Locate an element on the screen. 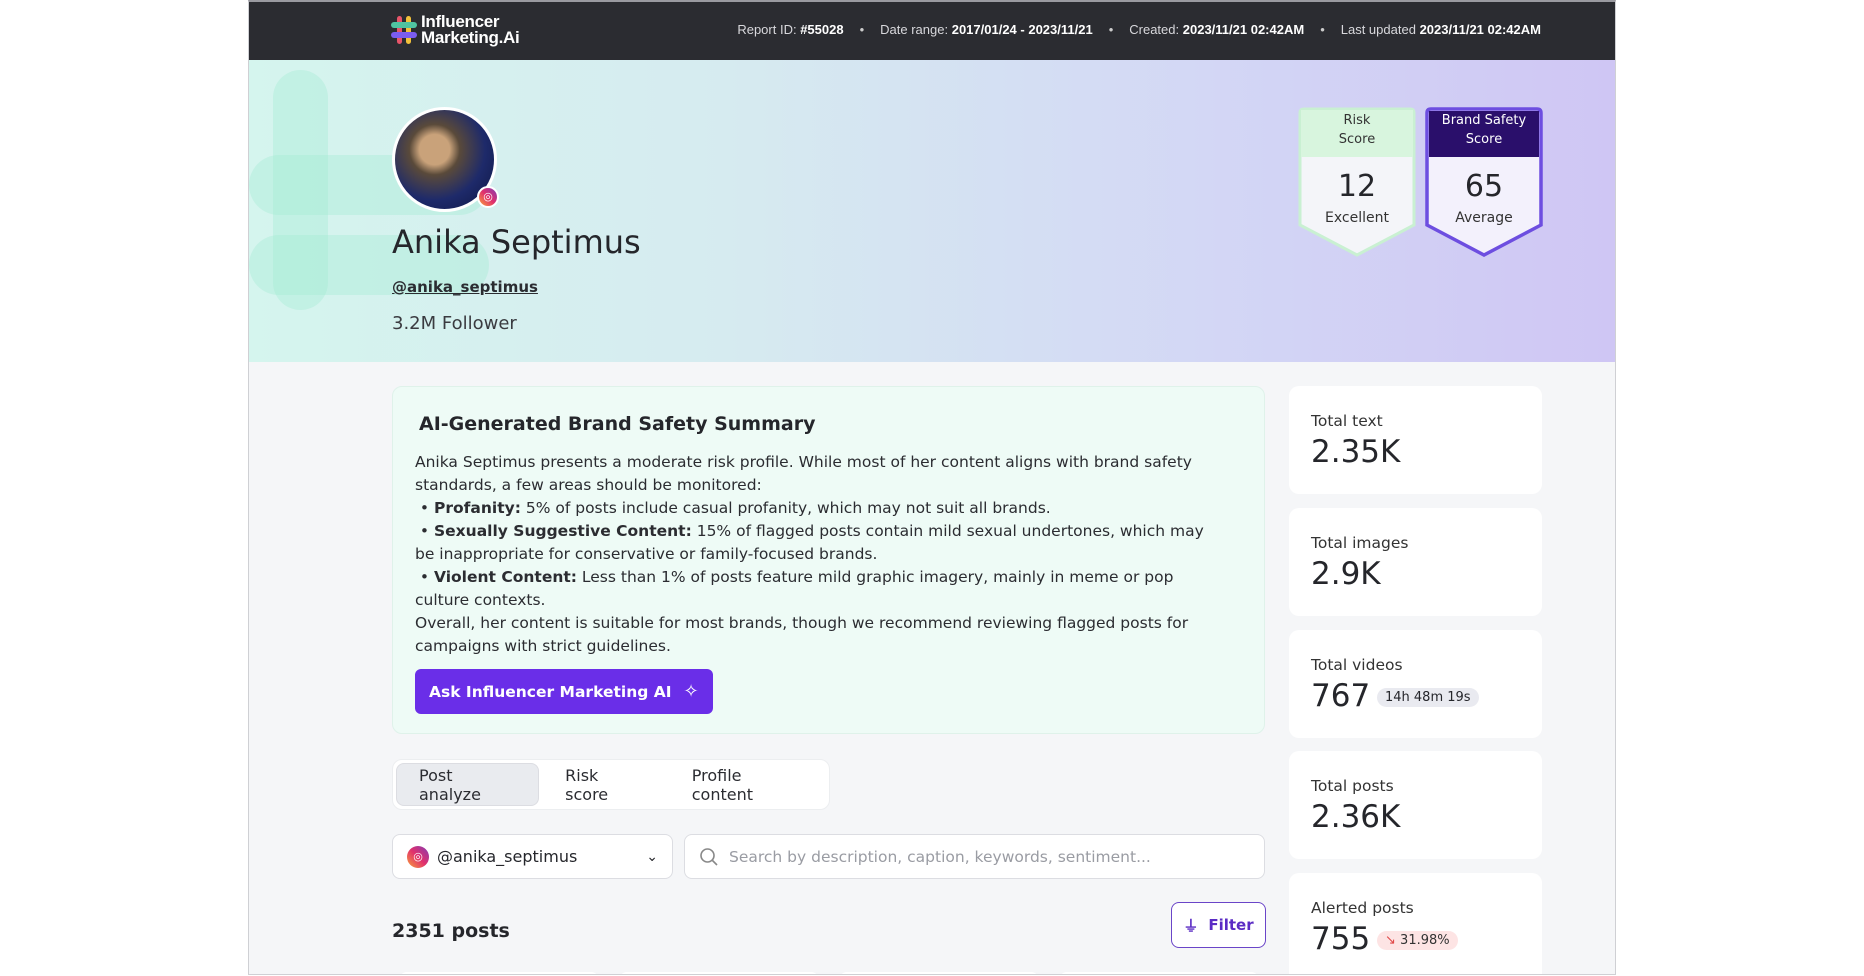  filter-label: Filter is located at coordinates (1231, 925).